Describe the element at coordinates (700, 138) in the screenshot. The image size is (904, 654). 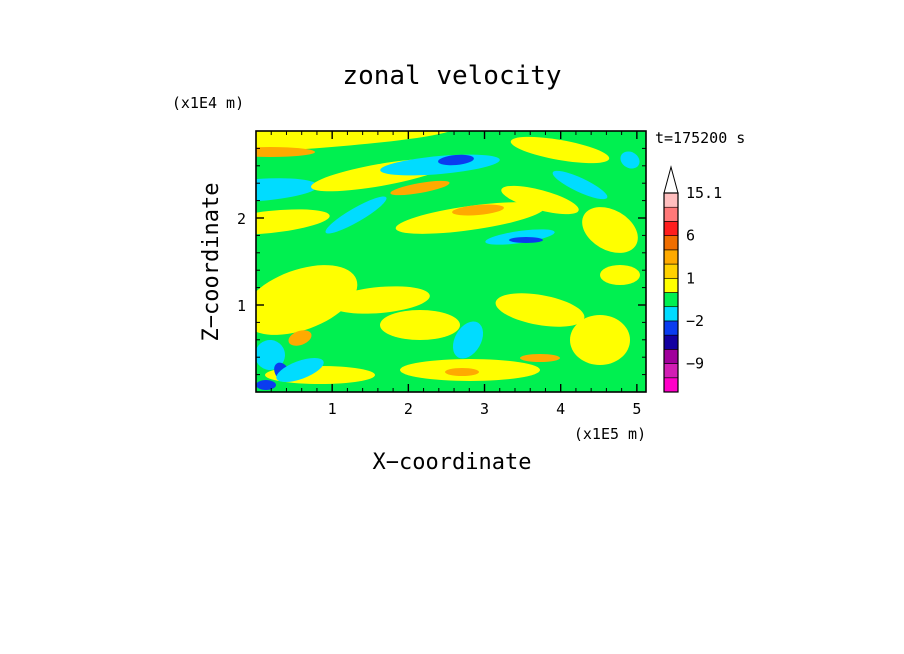
I see `time-label: t=175200 s` at that location.